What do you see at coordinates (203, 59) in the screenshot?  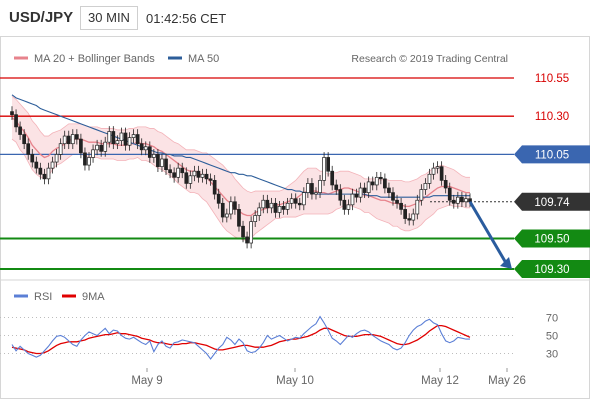 I see `legend-label-ma50: MA 50` at bounding box center [203, 59].